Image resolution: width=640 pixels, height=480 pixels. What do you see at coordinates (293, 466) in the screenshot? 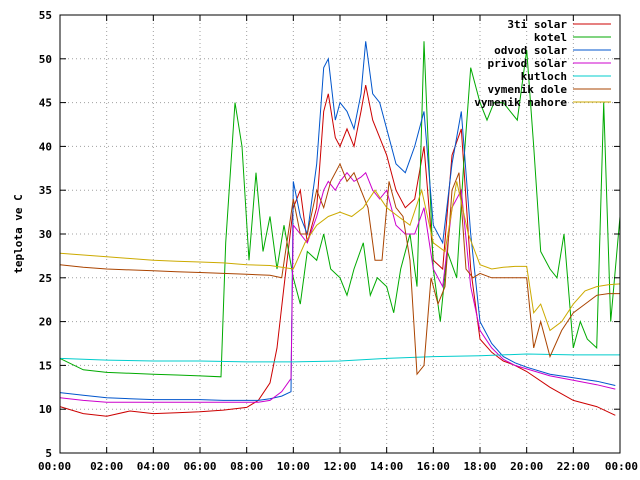
I see `x-tick-label: 10:00` at bounding box center [293, 466].